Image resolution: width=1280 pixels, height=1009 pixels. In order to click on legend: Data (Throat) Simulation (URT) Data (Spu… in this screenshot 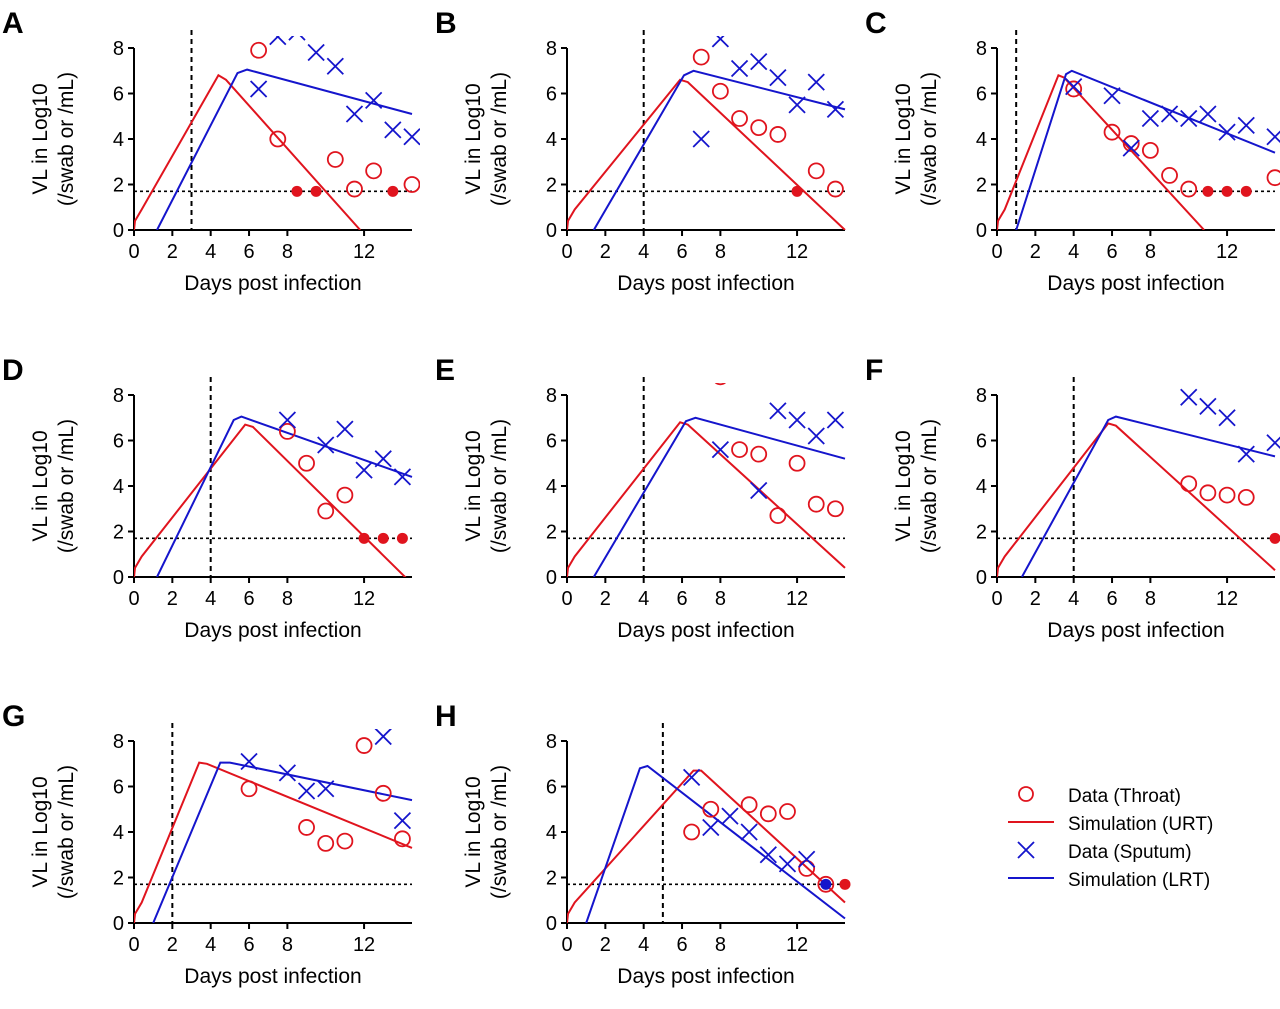, I will do `click(1110, 838)`.